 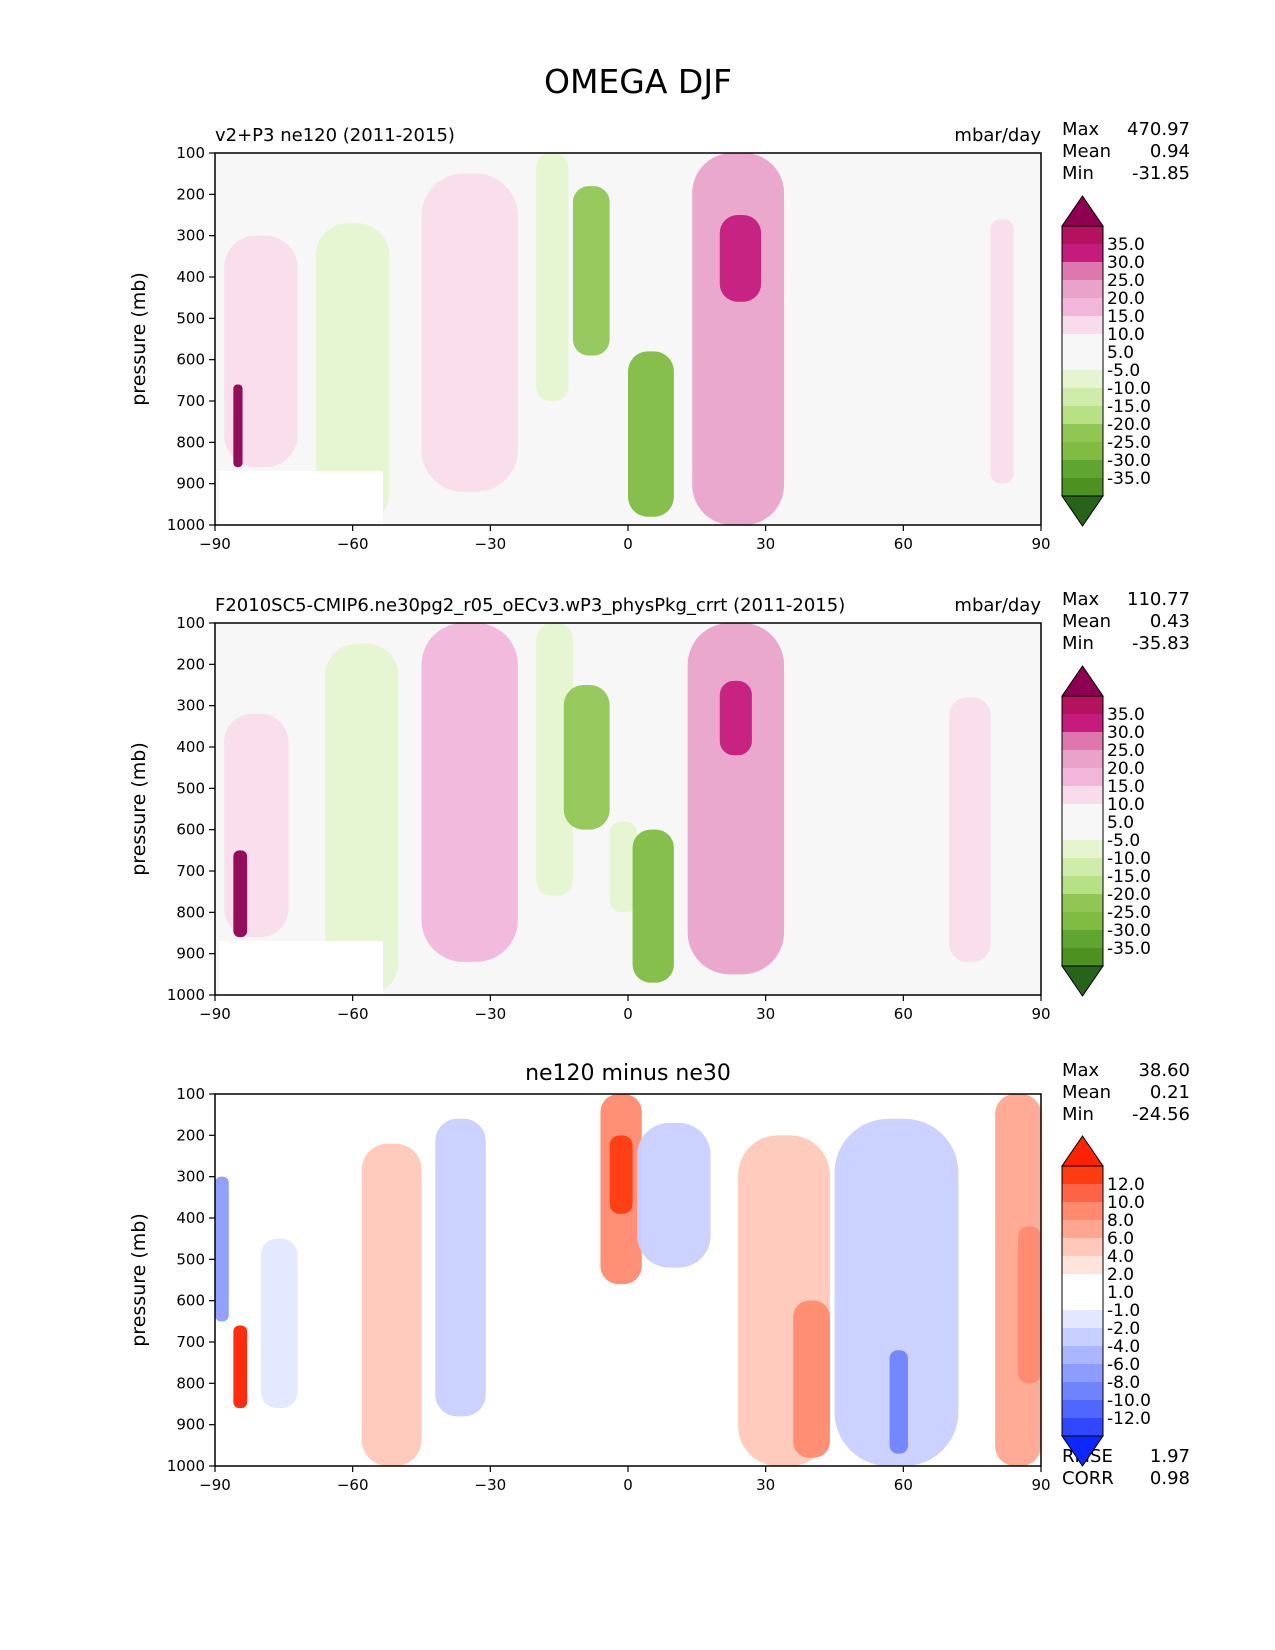 I want to click on panel-2-colorbar-label: -5.0, so click(x=1123, y=841).